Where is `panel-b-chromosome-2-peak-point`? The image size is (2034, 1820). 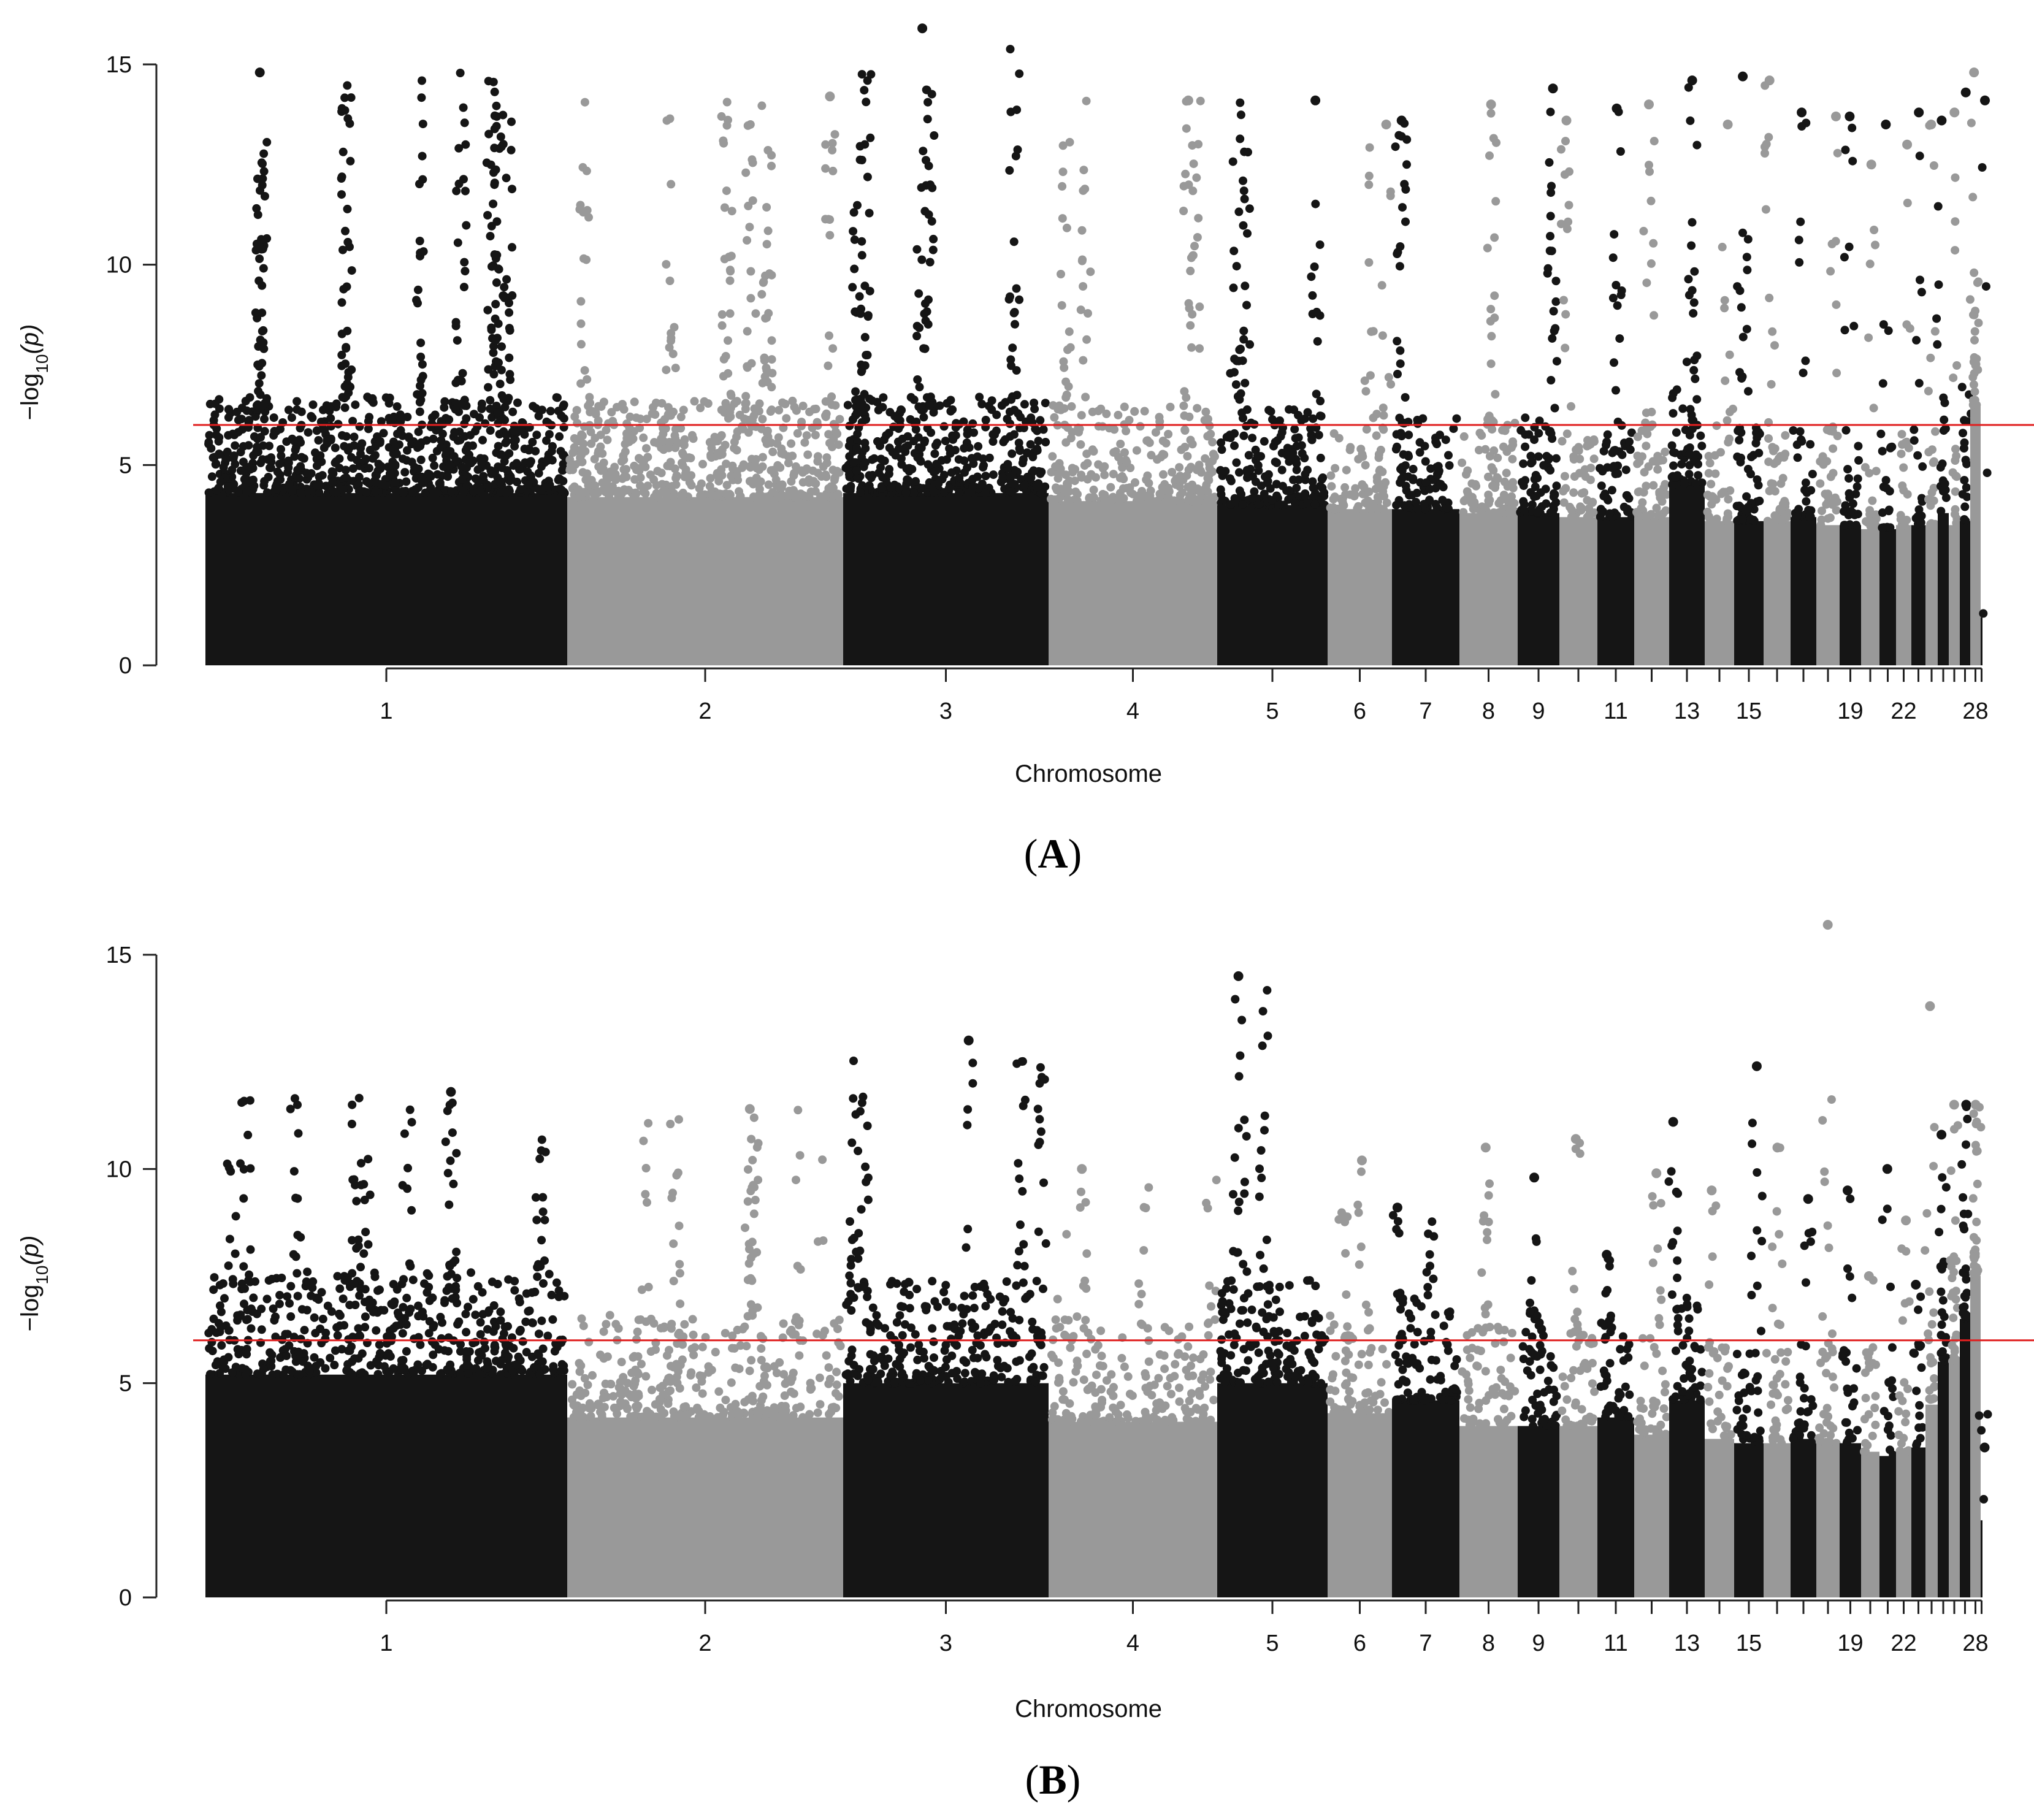 panel-b-chromosome-2-peak-point is located at coordinates (749, 1109).